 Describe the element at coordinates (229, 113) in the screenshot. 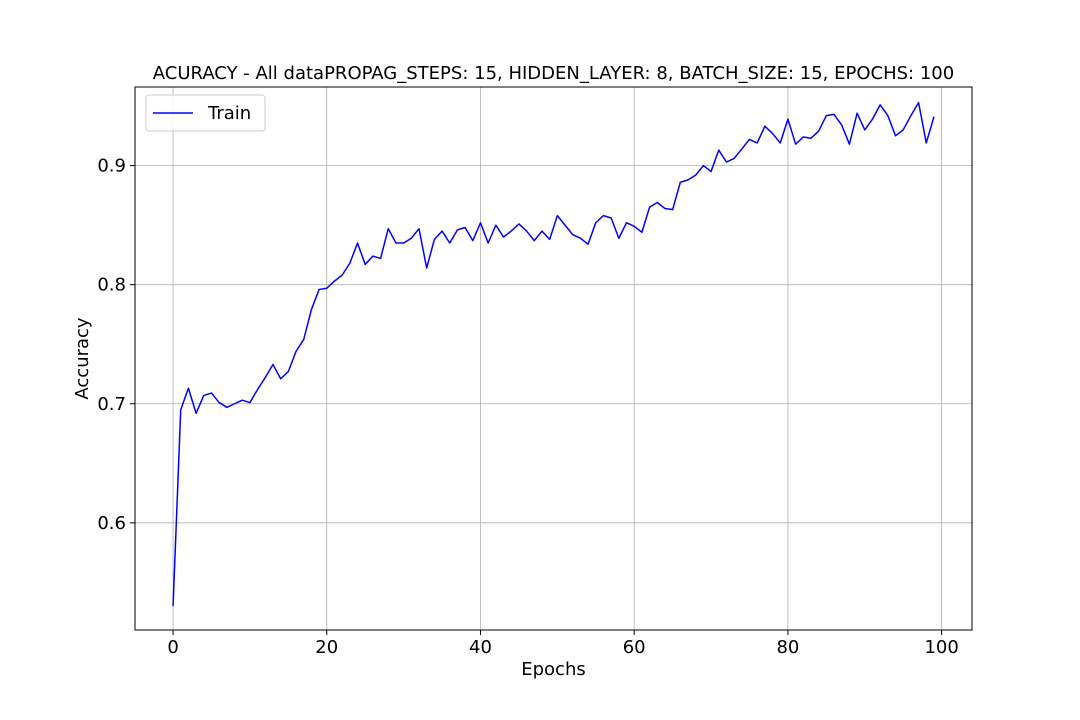

I see `legend-label: Train` at that location.